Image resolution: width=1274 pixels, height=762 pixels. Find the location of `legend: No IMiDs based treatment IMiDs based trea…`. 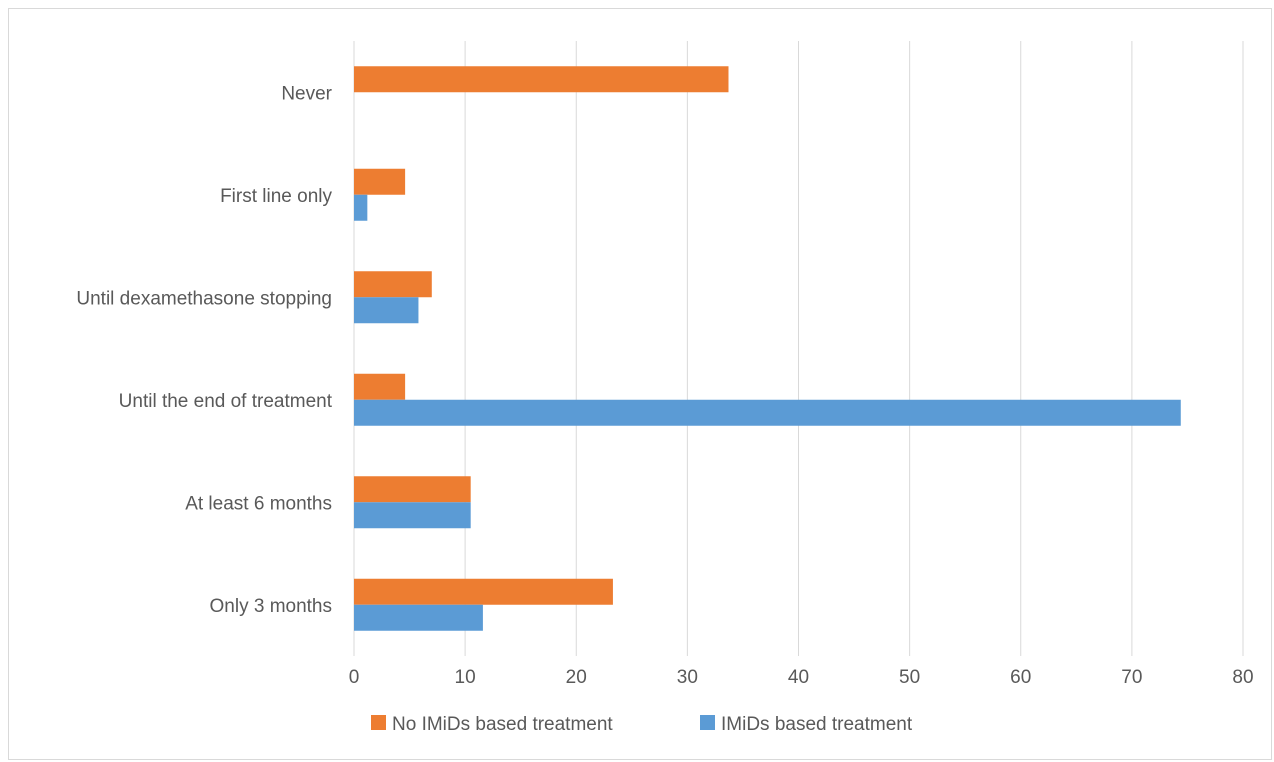

legend: No IMiDs based treatment IMiDs based trea… is located at coordinates (642, 724).